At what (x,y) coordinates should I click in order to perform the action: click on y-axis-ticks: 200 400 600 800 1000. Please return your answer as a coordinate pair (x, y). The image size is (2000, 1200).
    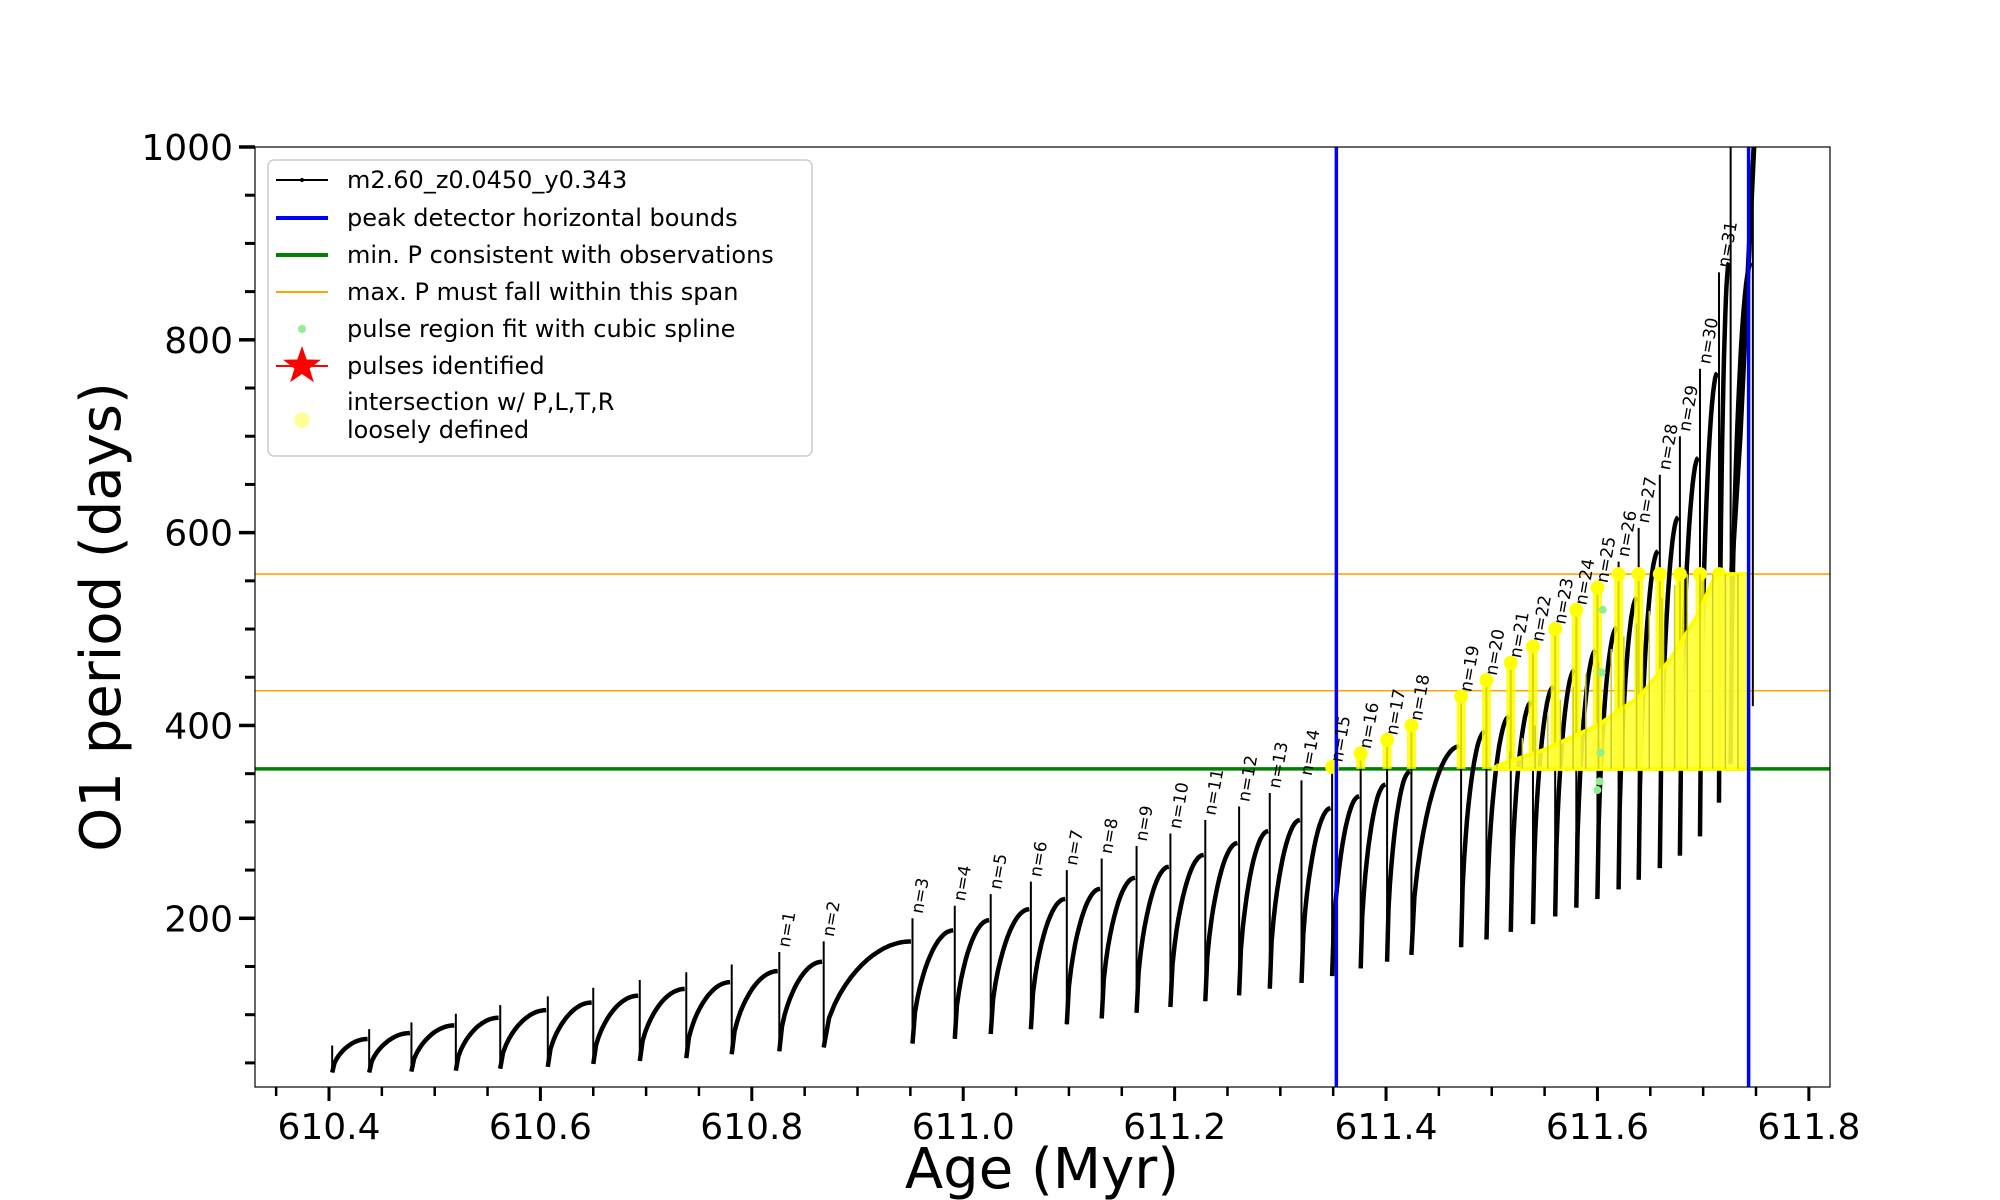
    Looking at the image, I should click on (198, 596).